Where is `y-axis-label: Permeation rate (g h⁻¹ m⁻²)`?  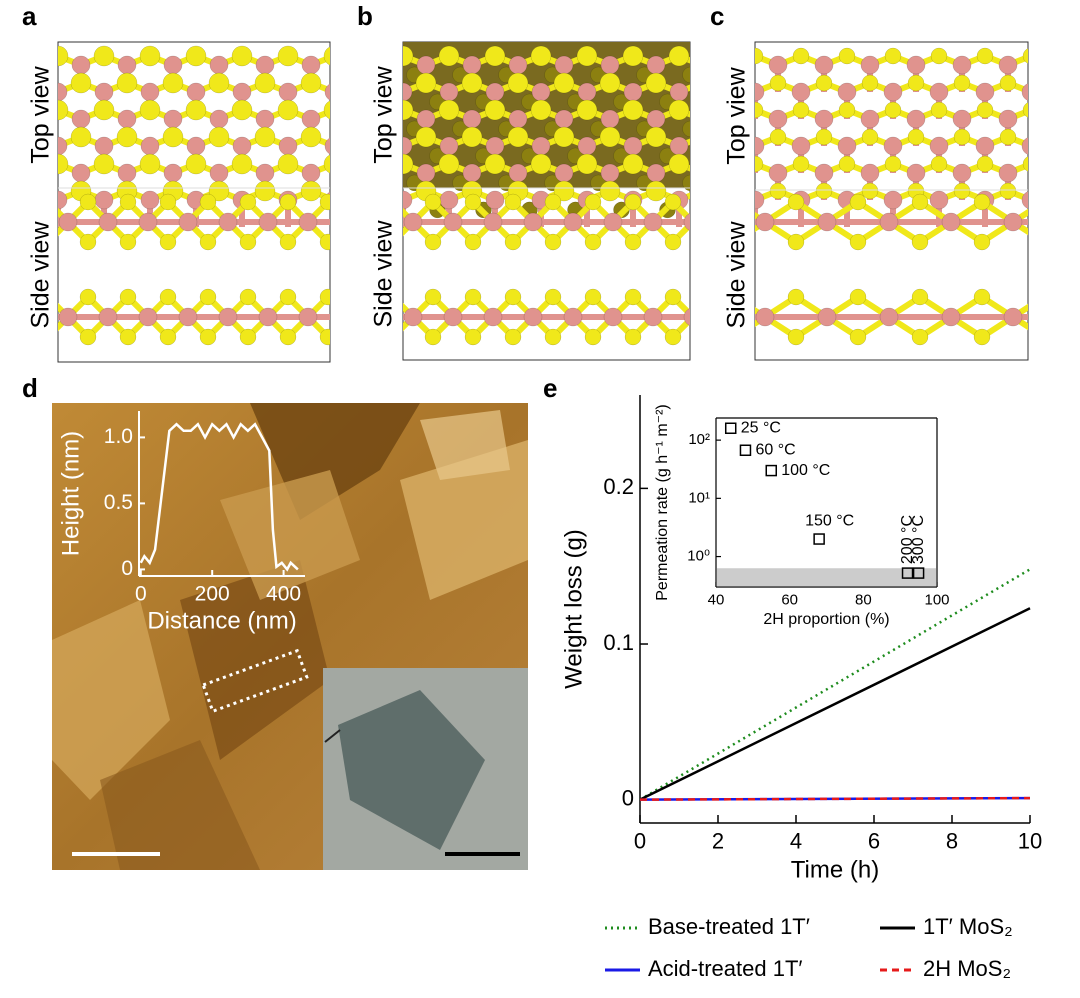
y-axis-label: Permeation rate (g h⁻¹ m⁻²) is located at coordinates (662, 502).